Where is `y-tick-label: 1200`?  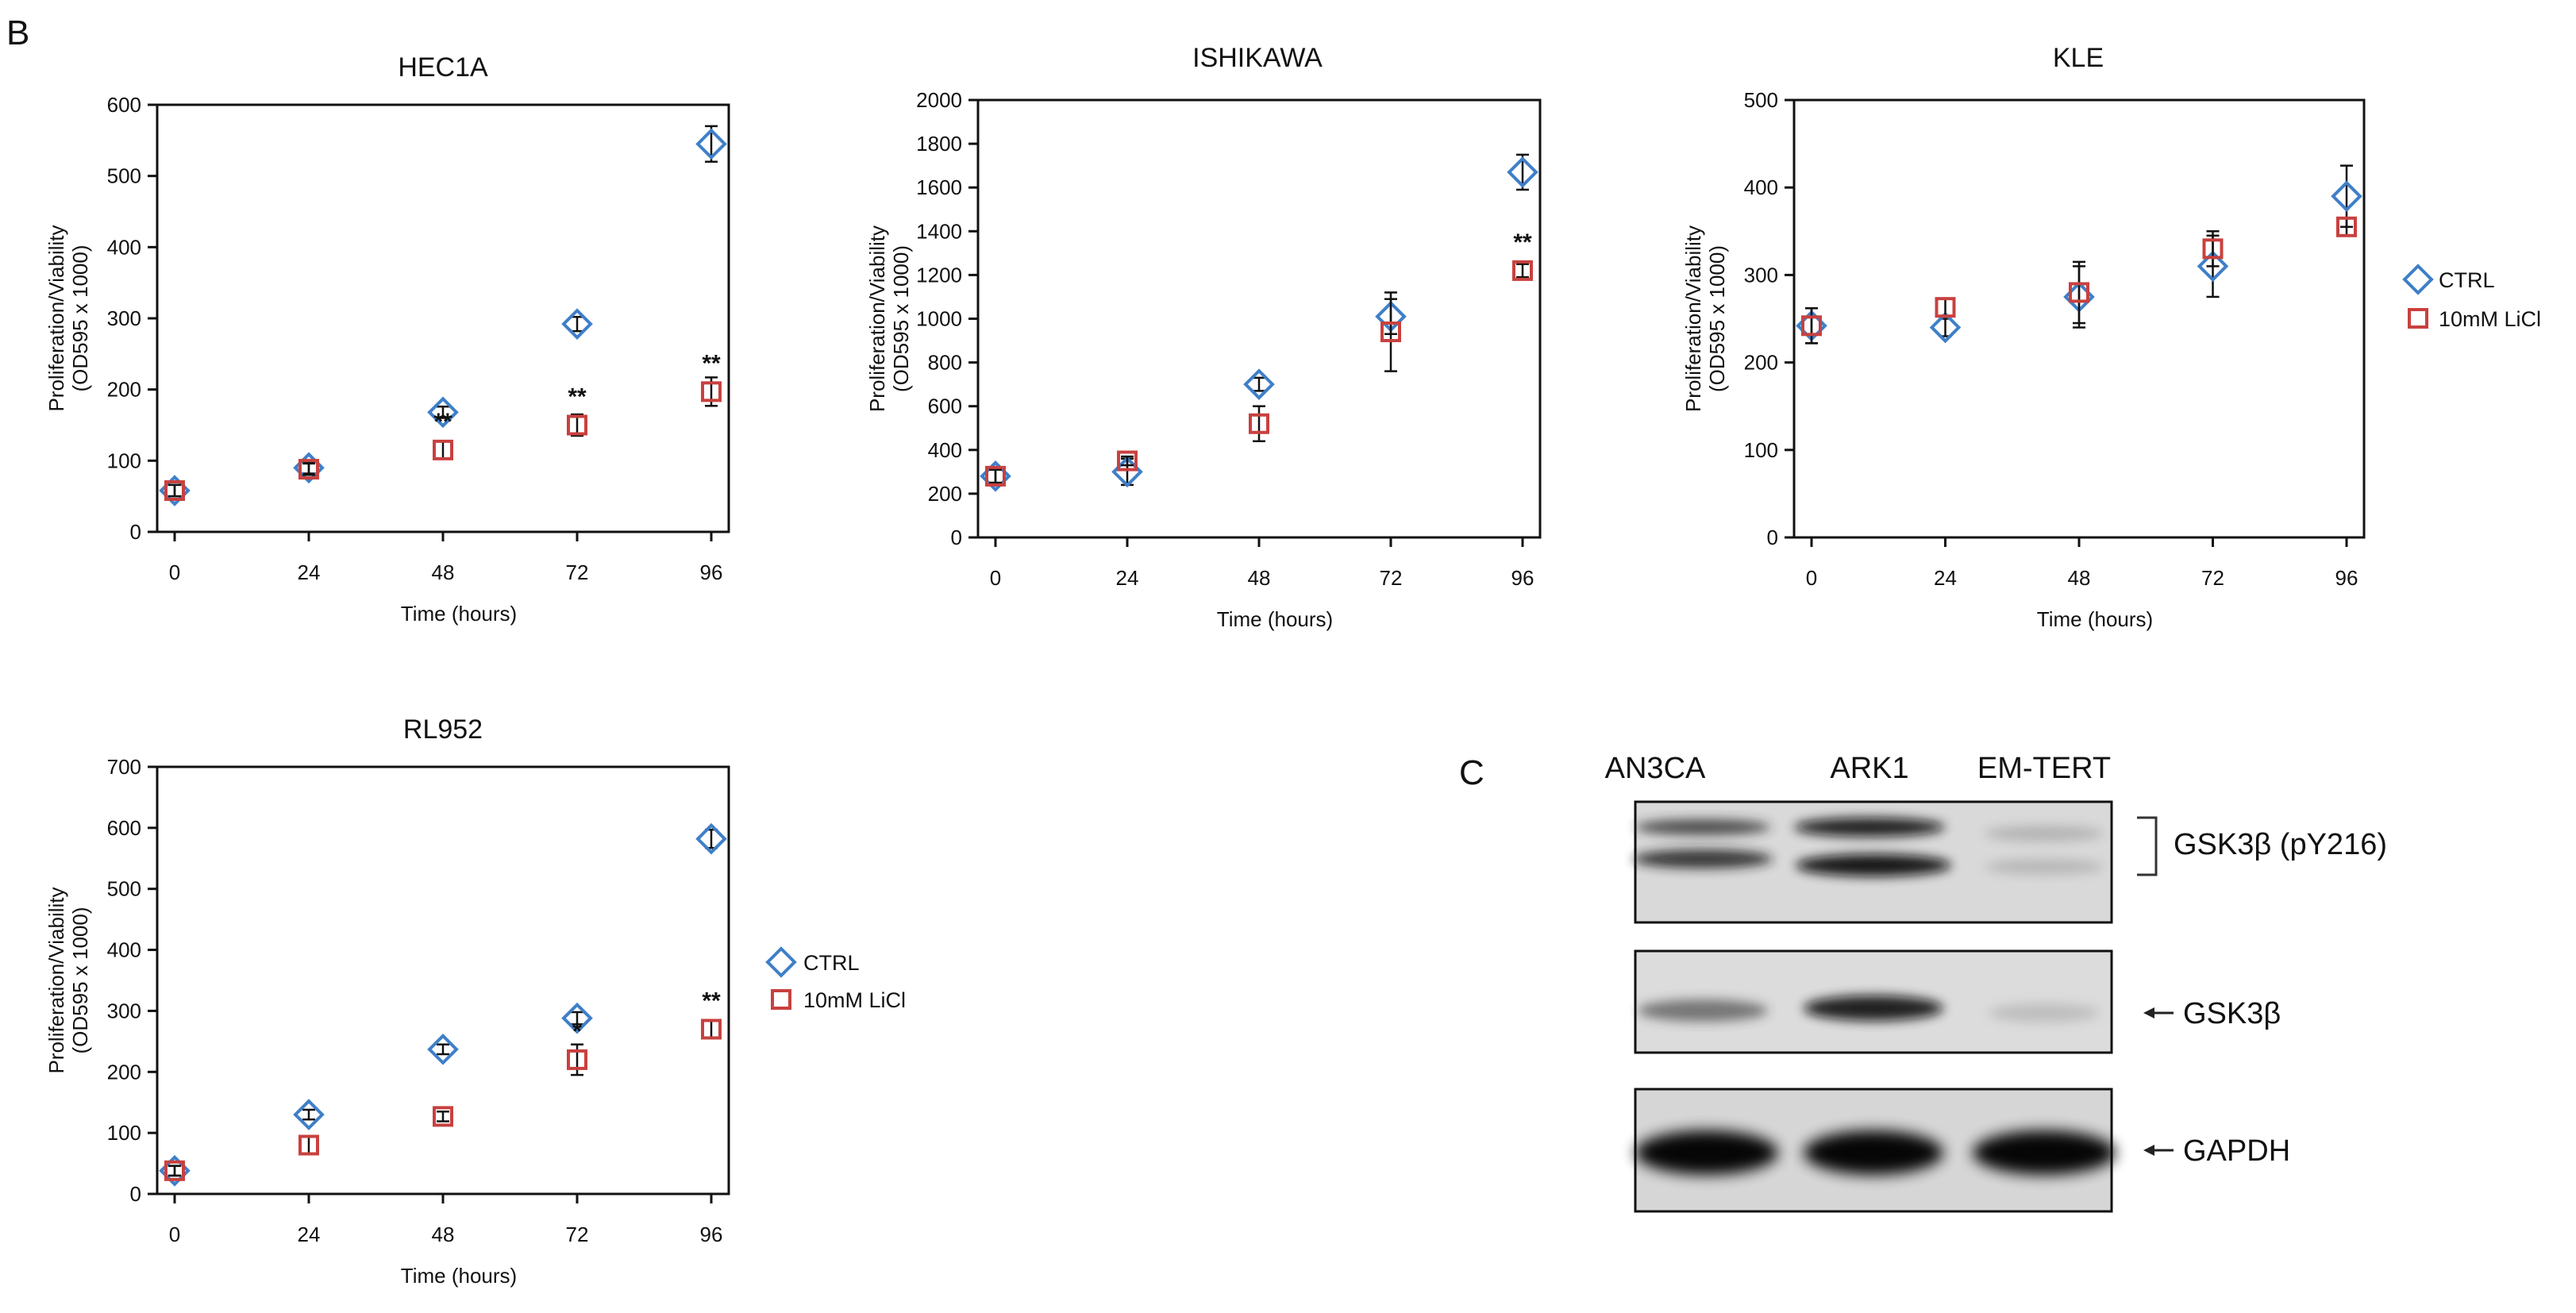 y-tick-label: 1200 is located at coordinates (939, 275).